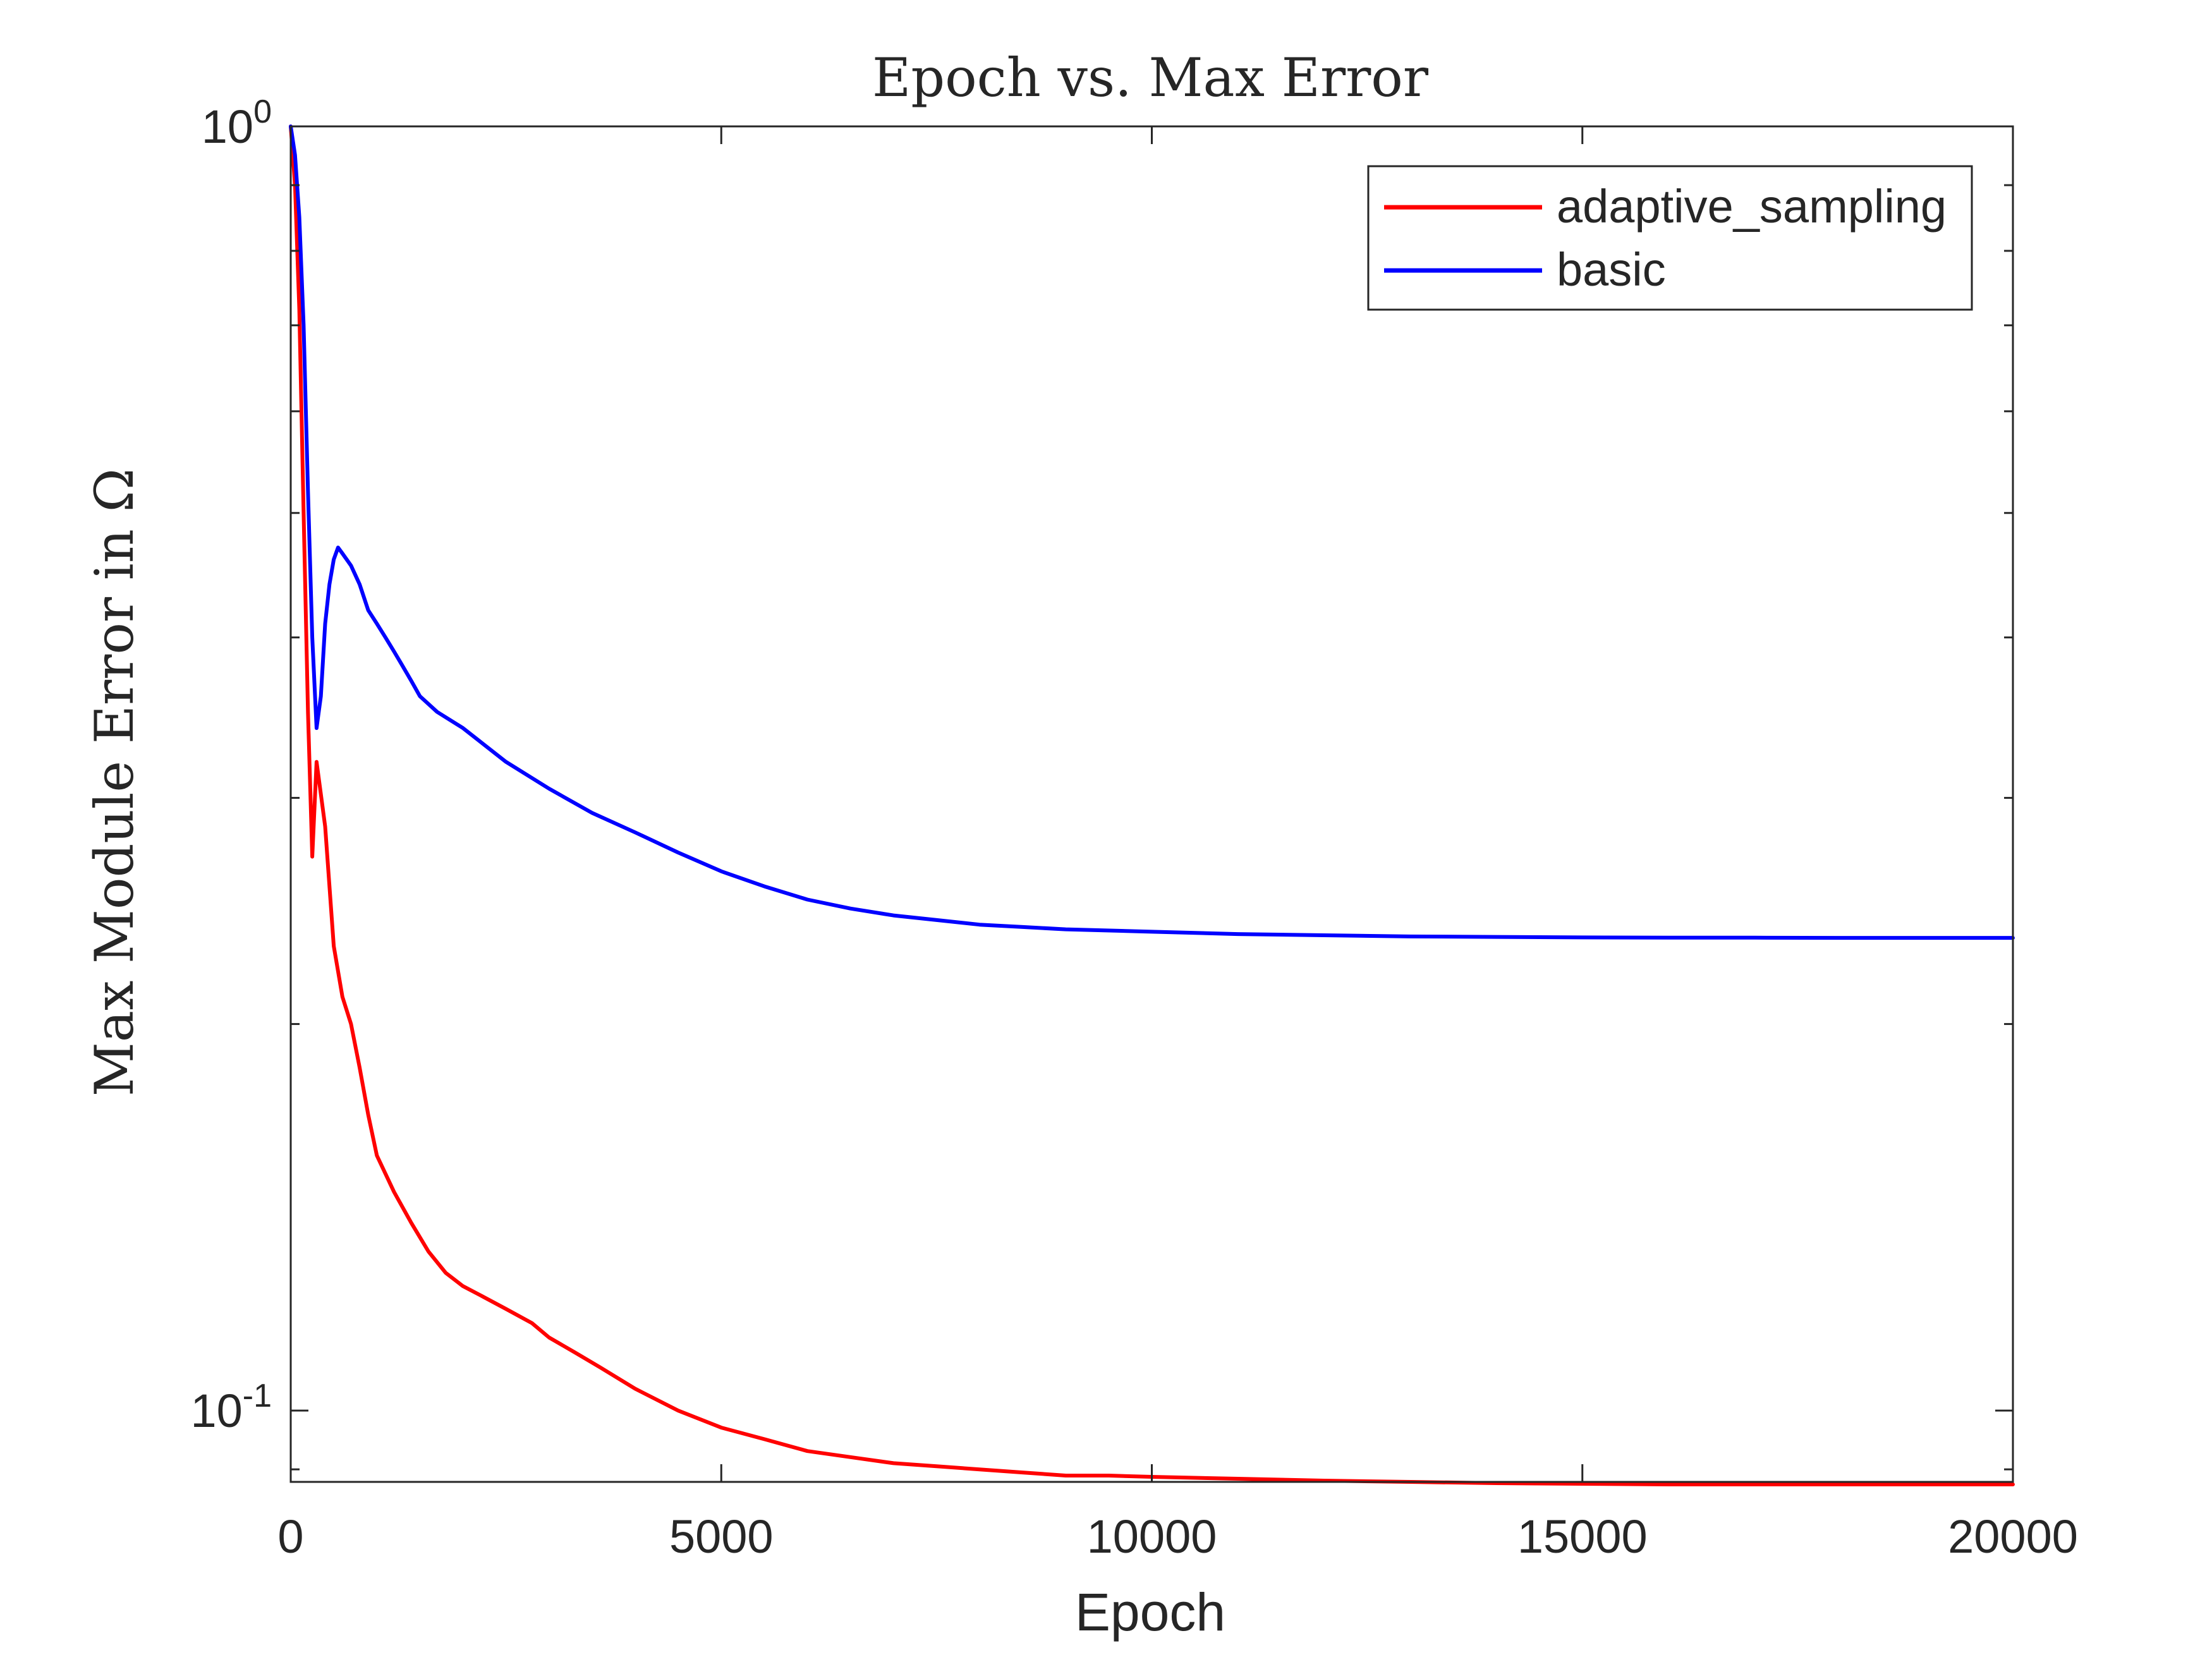 The image size is (2212, 1662). I want to click on x-tick-label: 15000, so click(1582, 1536).